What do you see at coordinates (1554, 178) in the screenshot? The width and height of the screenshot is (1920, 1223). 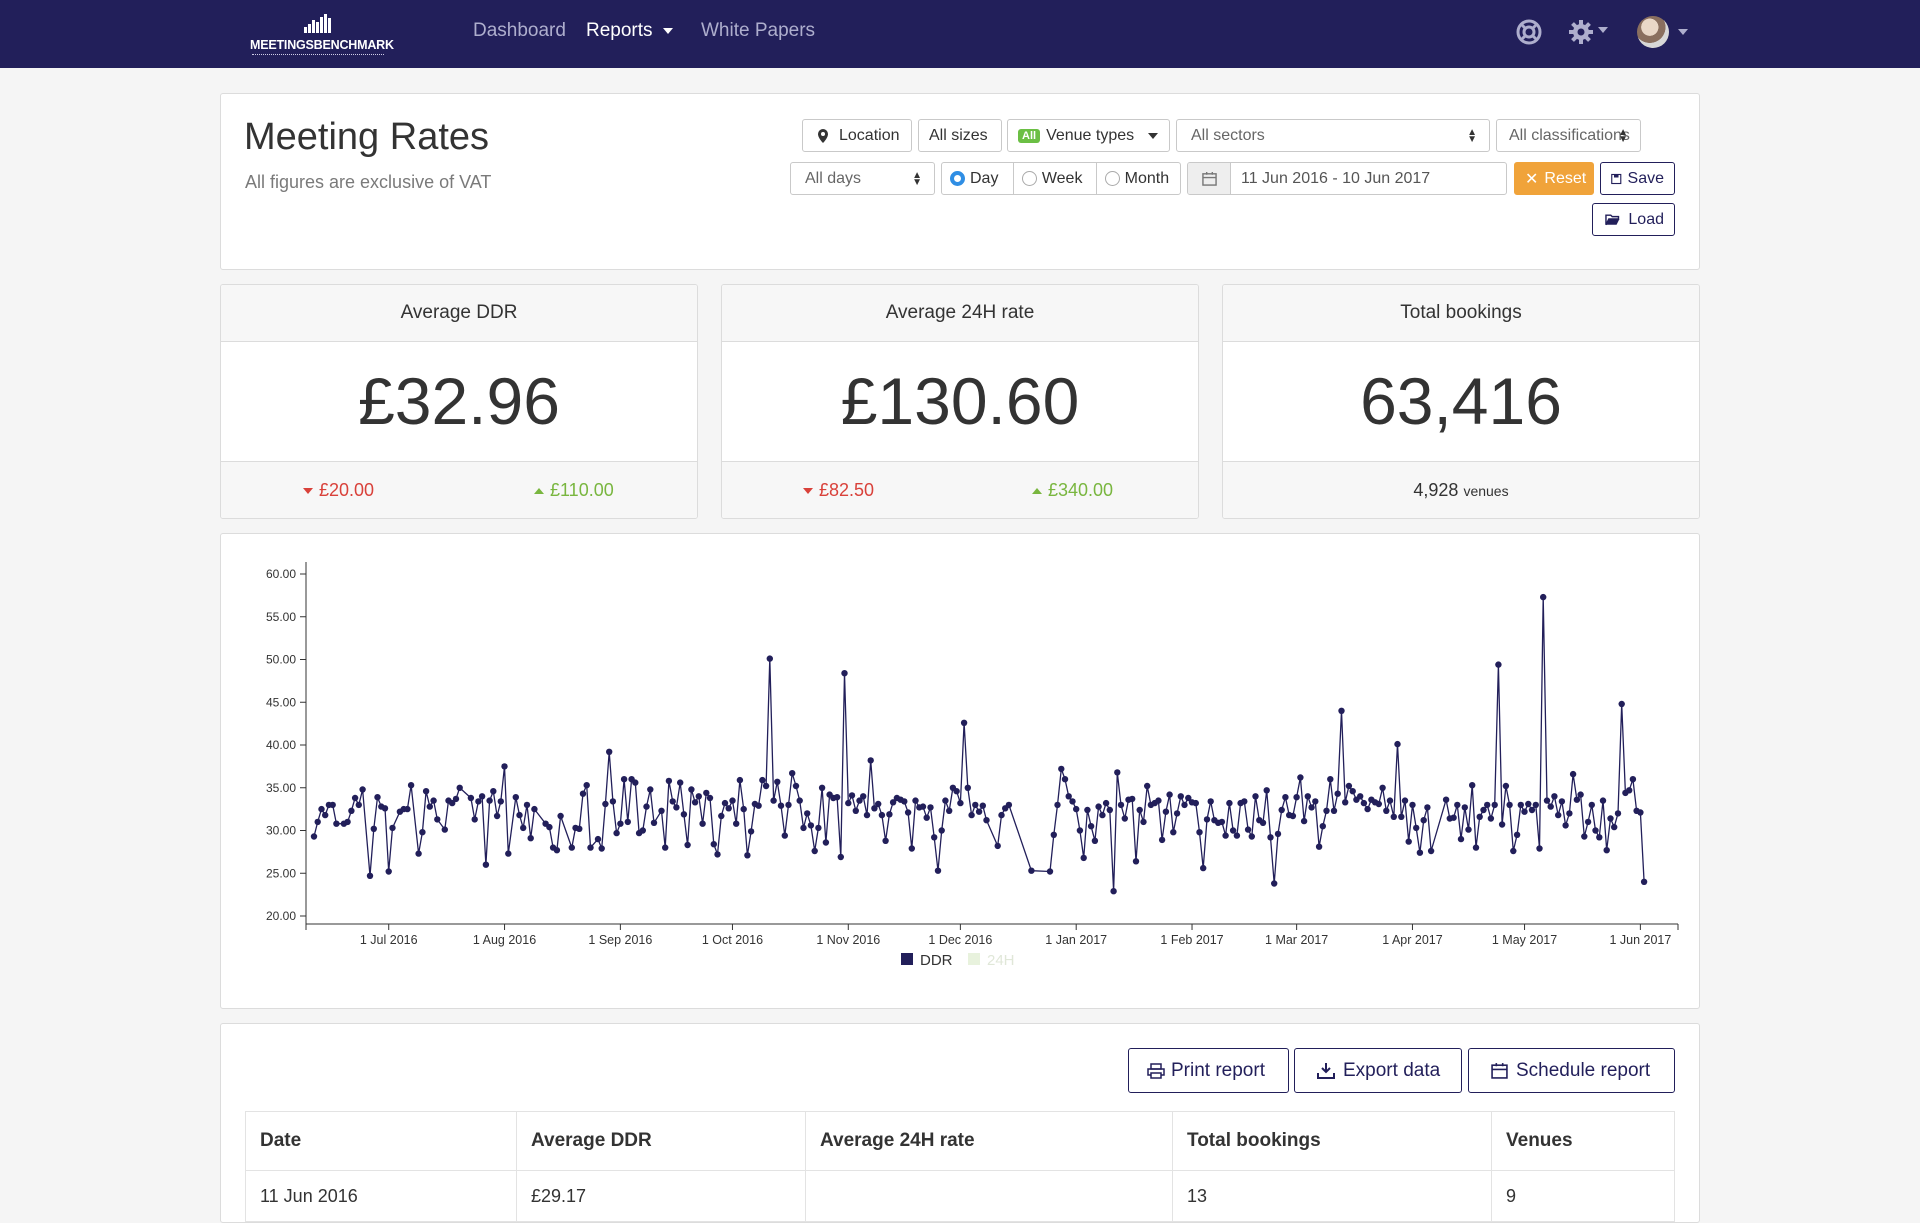 I see `reset-button: ✕ Reset` at bounding box center [1554, 178].